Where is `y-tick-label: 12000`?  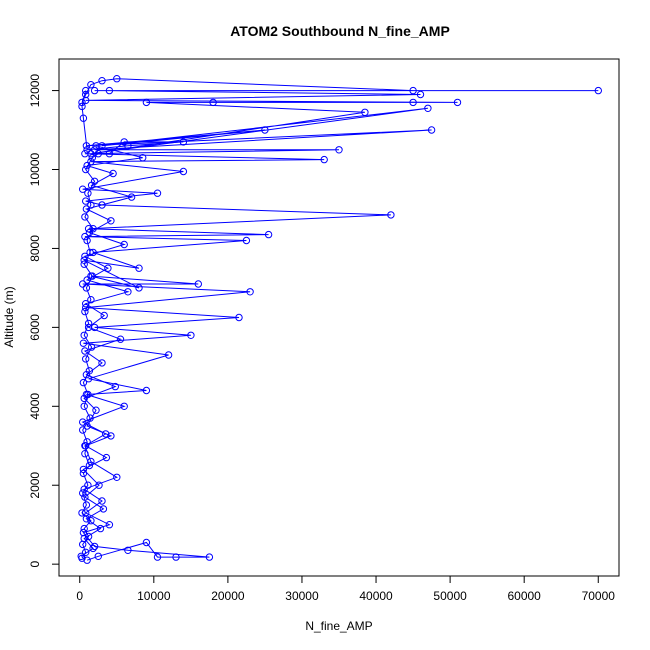
y-tick-label: 12000 is located at coordinates (35, 91).